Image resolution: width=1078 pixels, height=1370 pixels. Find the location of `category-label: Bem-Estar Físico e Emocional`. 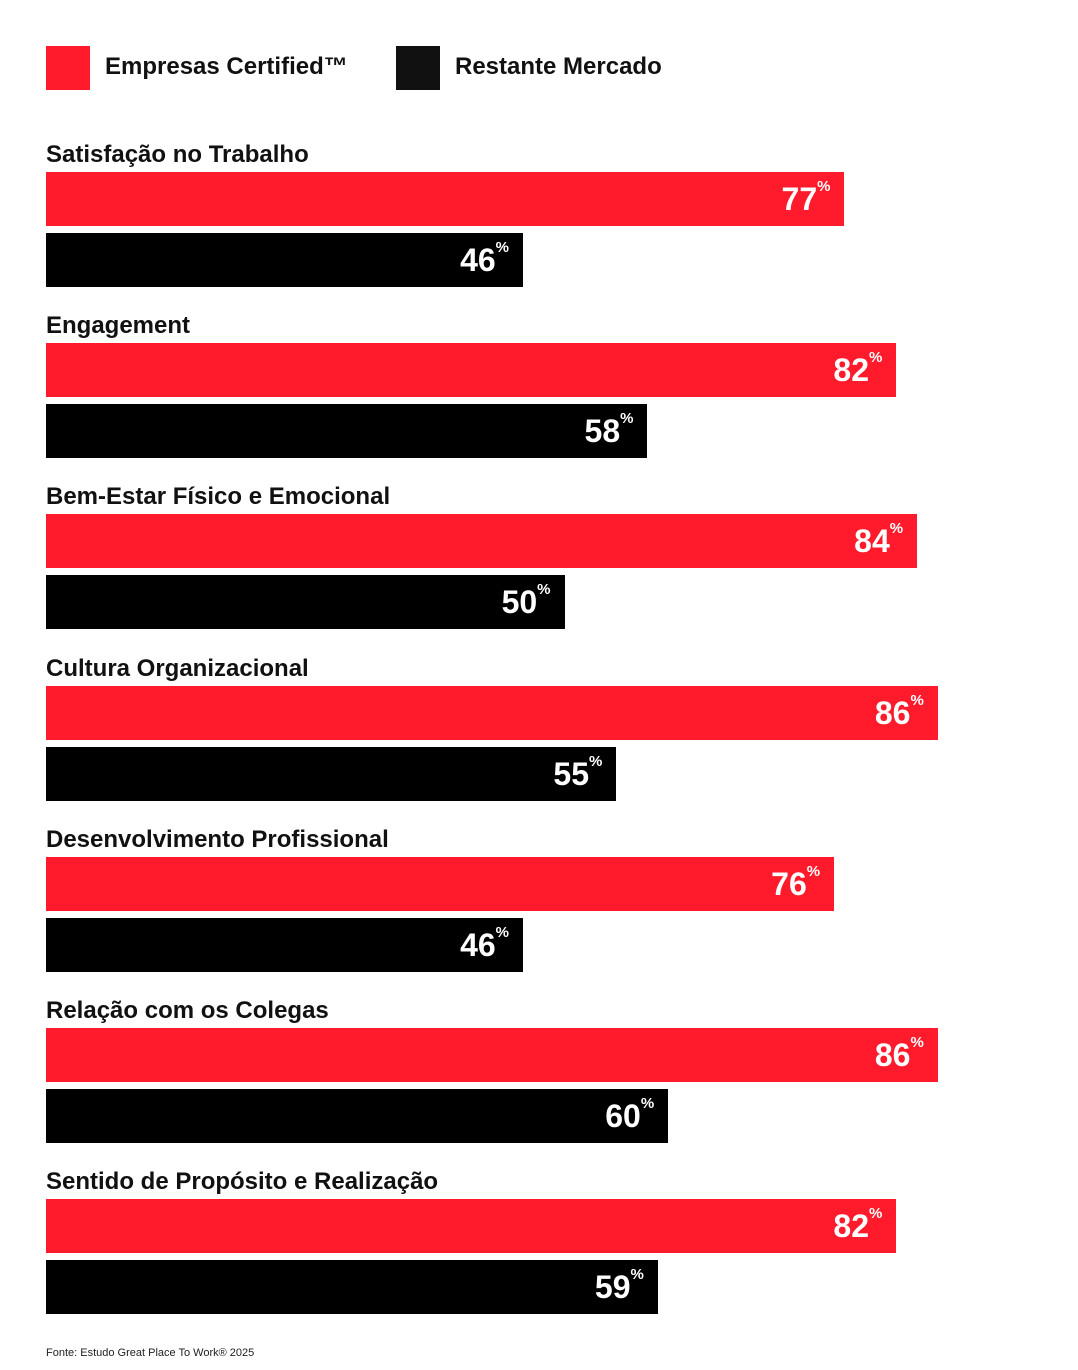

category-label: Bem-Estar Físico e Emocional is located at coordinates (218, 497).